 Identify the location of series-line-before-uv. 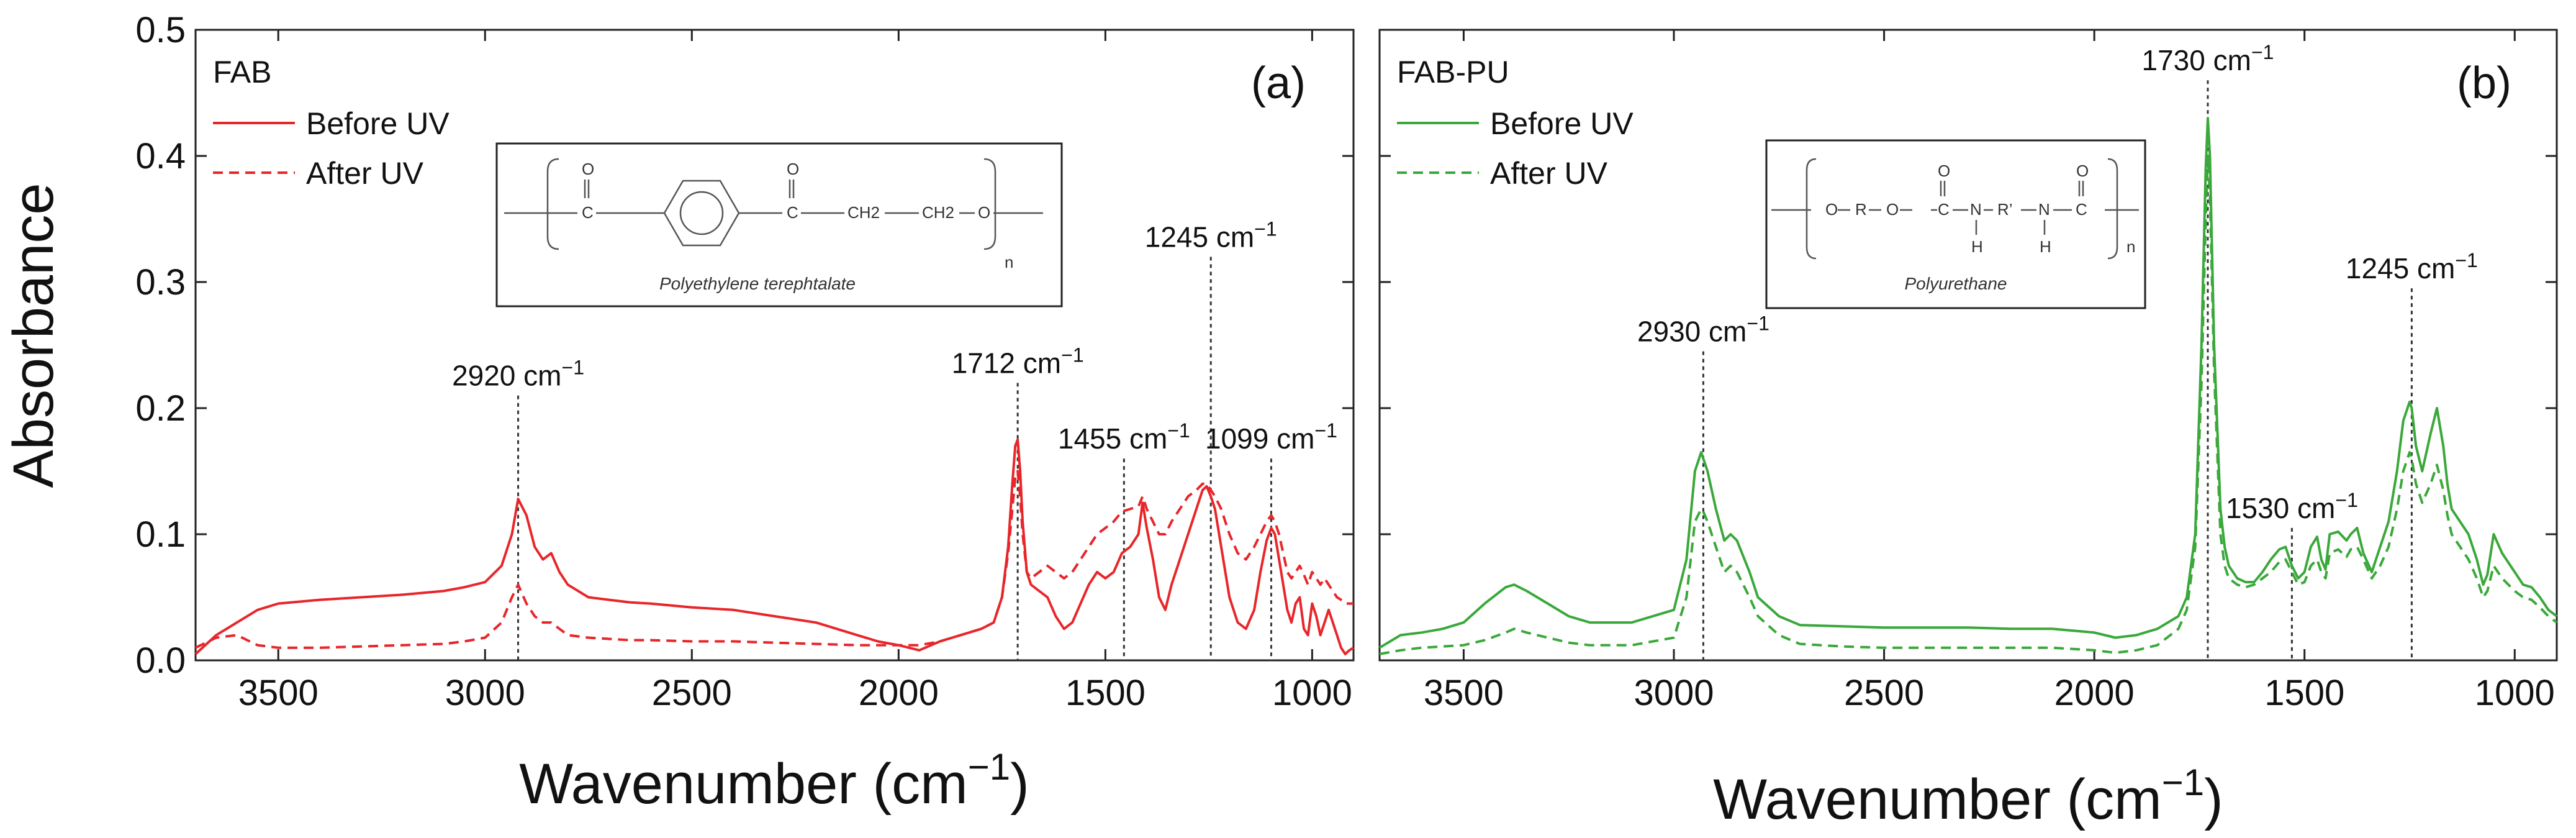
(774, 546).